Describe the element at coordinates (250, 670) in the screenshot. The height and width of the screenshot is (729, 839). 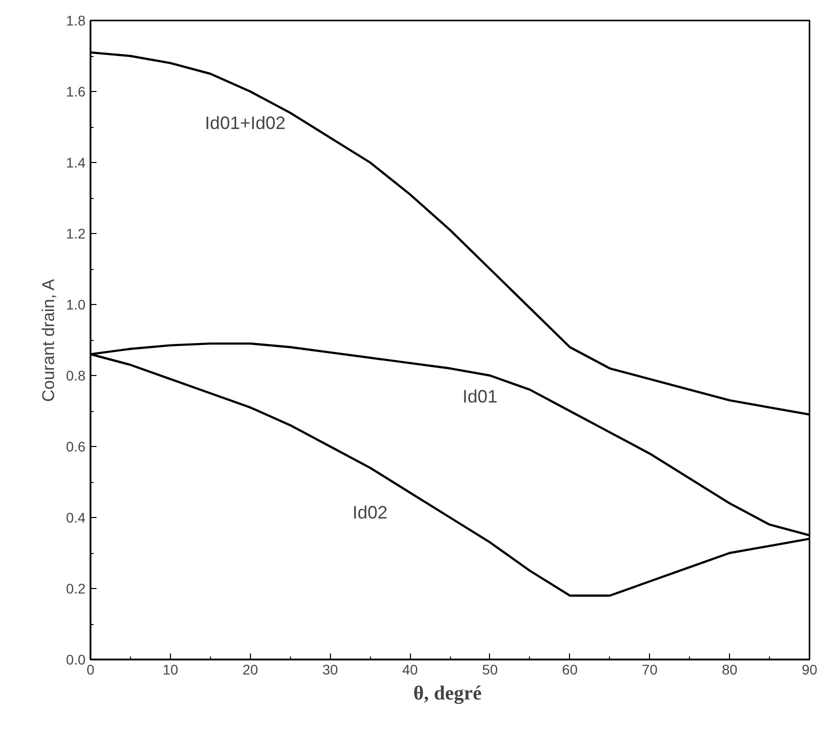
I see `x-tick-label: 20` at that location.